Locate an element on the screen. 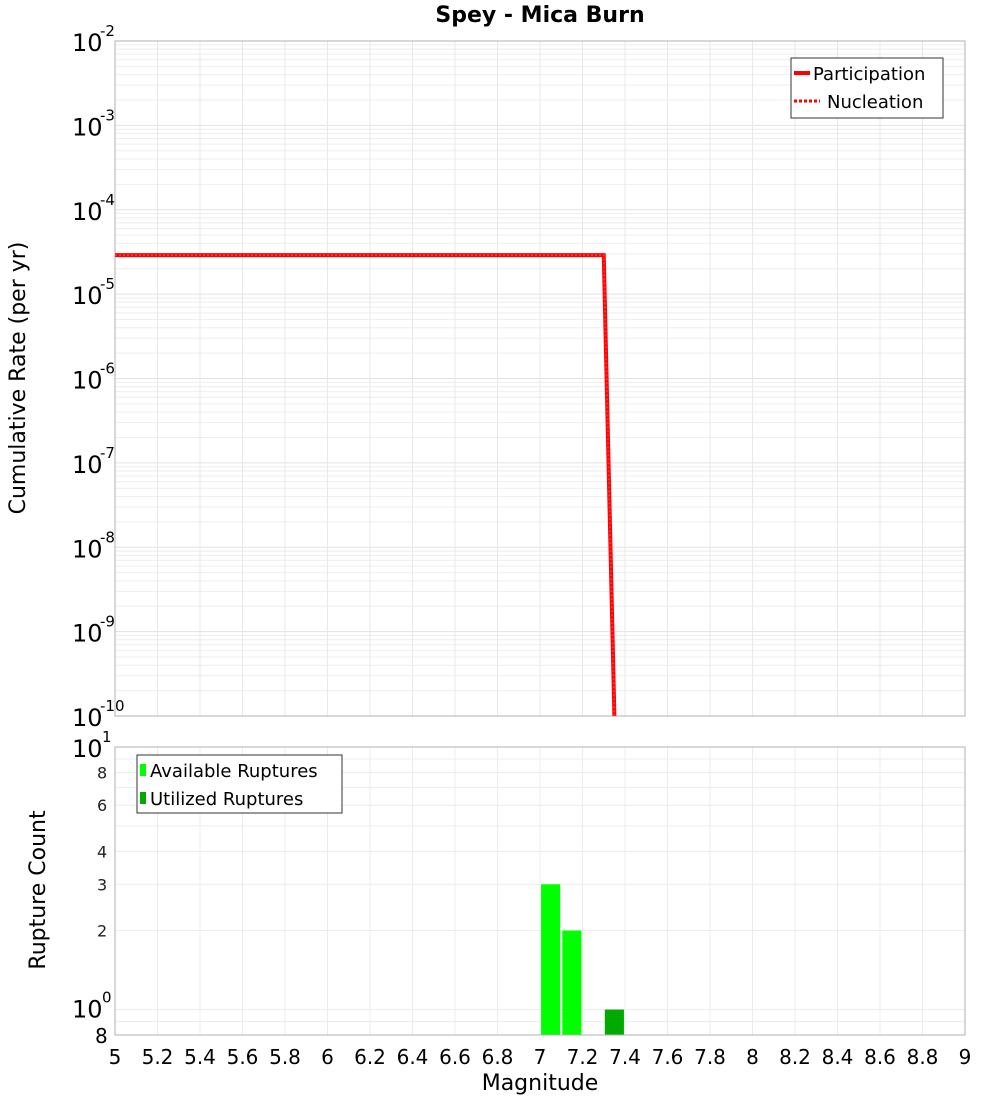 This screenshot has width=1000, height=1100. y-tick-label: 3 is located at coordinates (102, 884).